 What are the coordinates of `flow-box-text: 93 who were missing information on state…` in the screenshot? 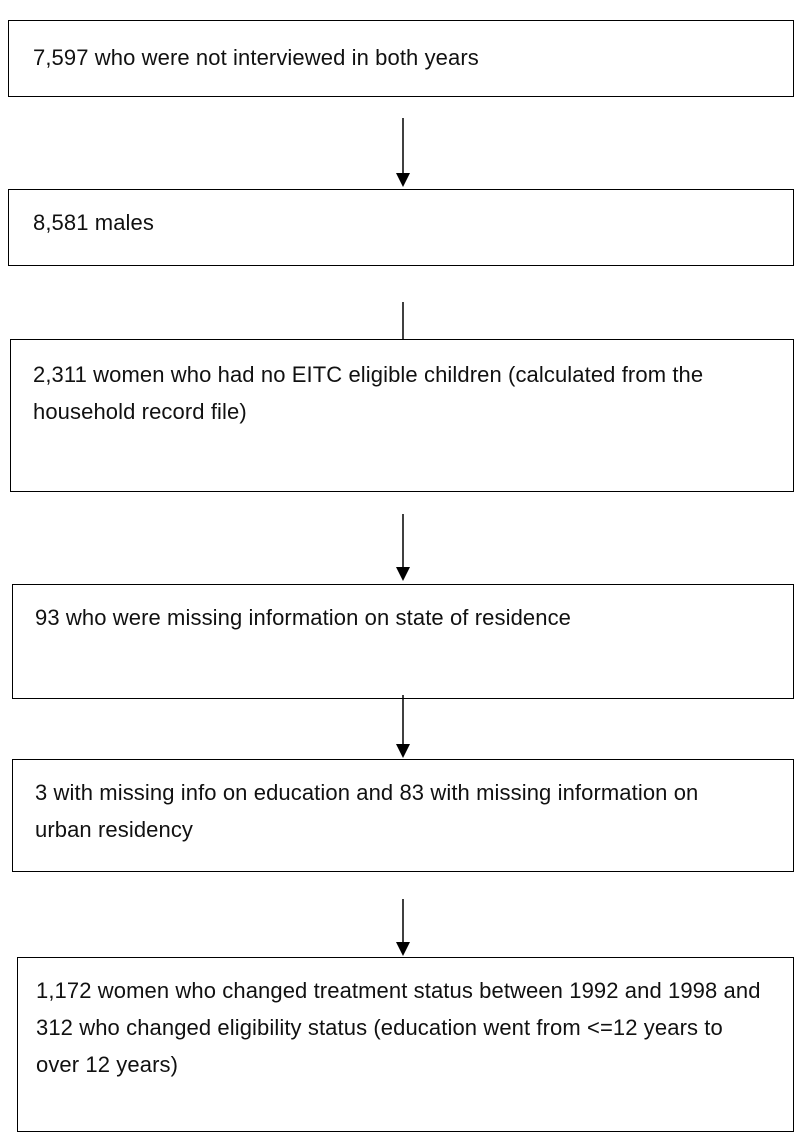 It's located at (303, 617).